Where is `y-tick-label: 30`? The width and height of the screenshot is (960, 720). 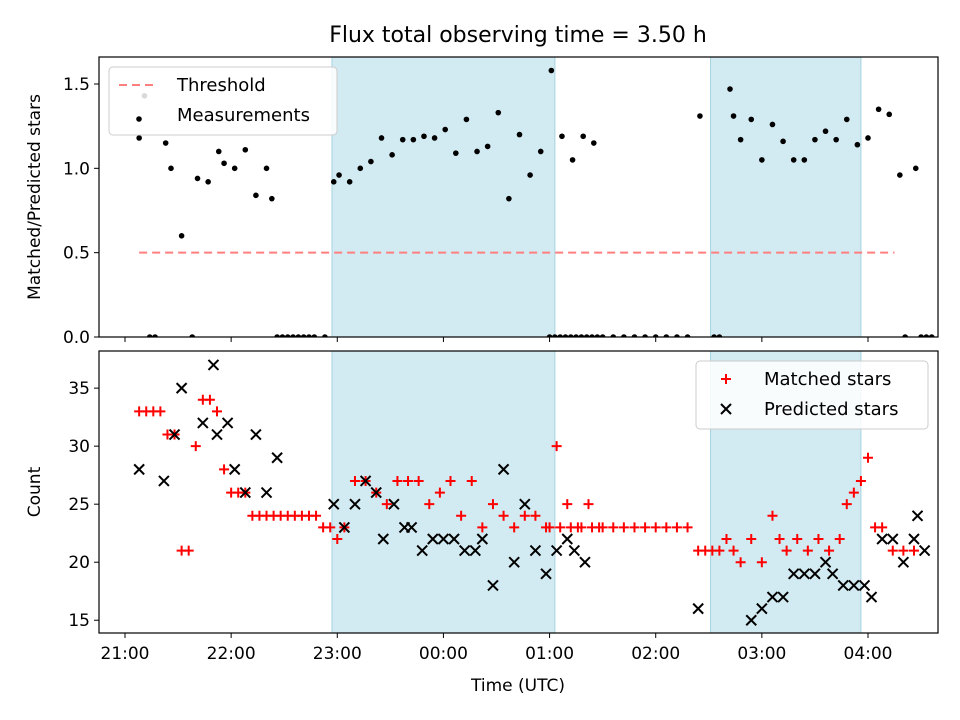 y-tick-label: 30 is located at coordinates (79, 447).